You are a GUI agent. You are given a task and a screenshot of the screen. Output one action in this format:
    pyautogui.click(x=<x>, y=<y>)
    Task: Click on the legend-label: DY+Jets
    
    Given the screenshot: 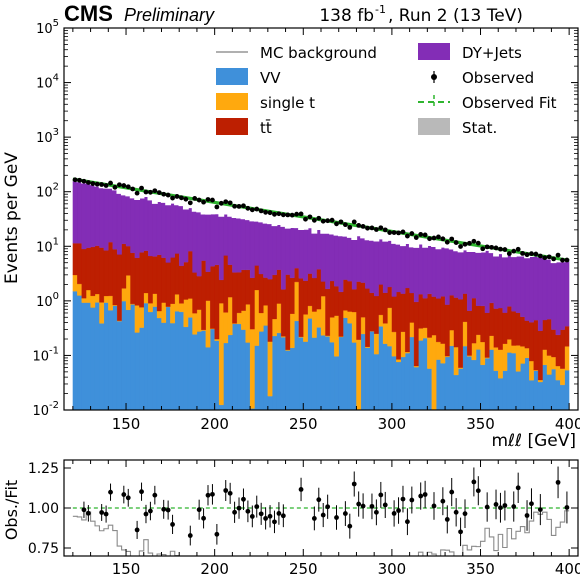 What is the action you would take?
    pyautogui.click(x=492, y=53)
    